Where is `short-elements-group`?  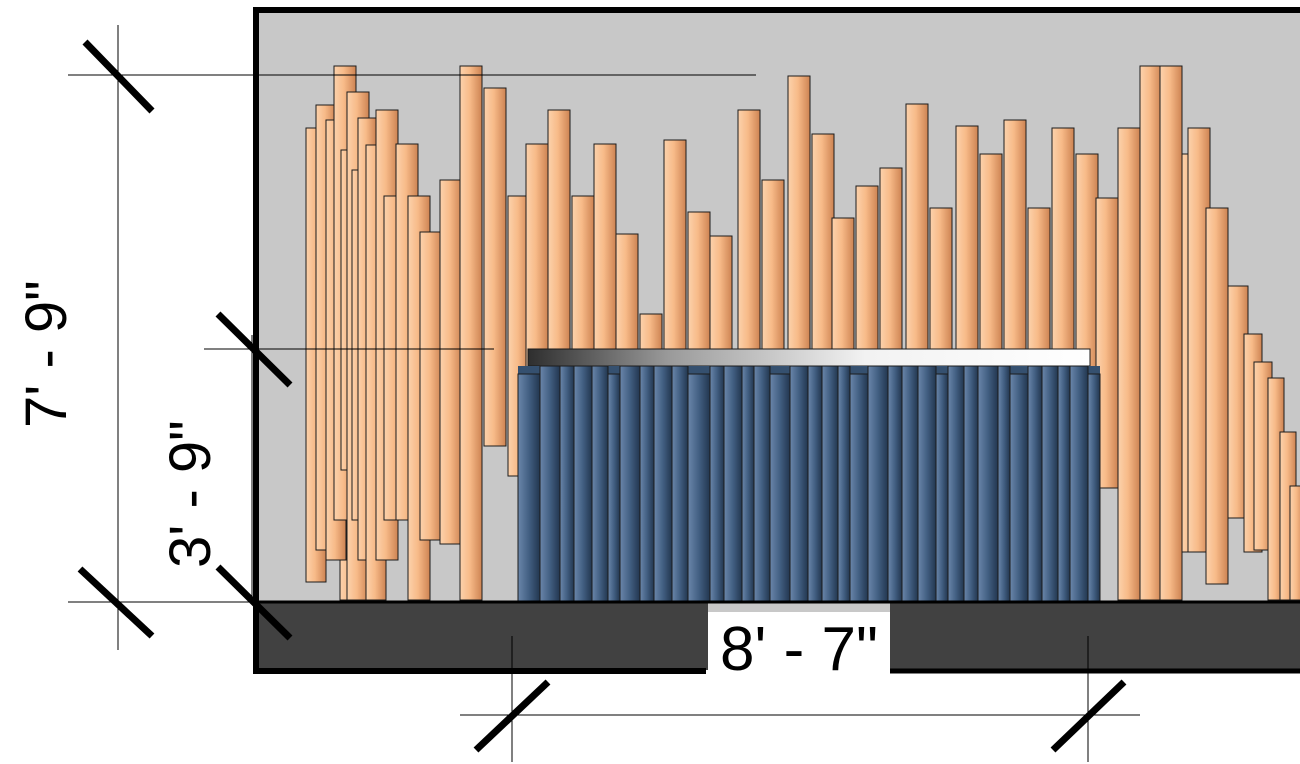
short-elements-group is located at coordinates (809, 484).